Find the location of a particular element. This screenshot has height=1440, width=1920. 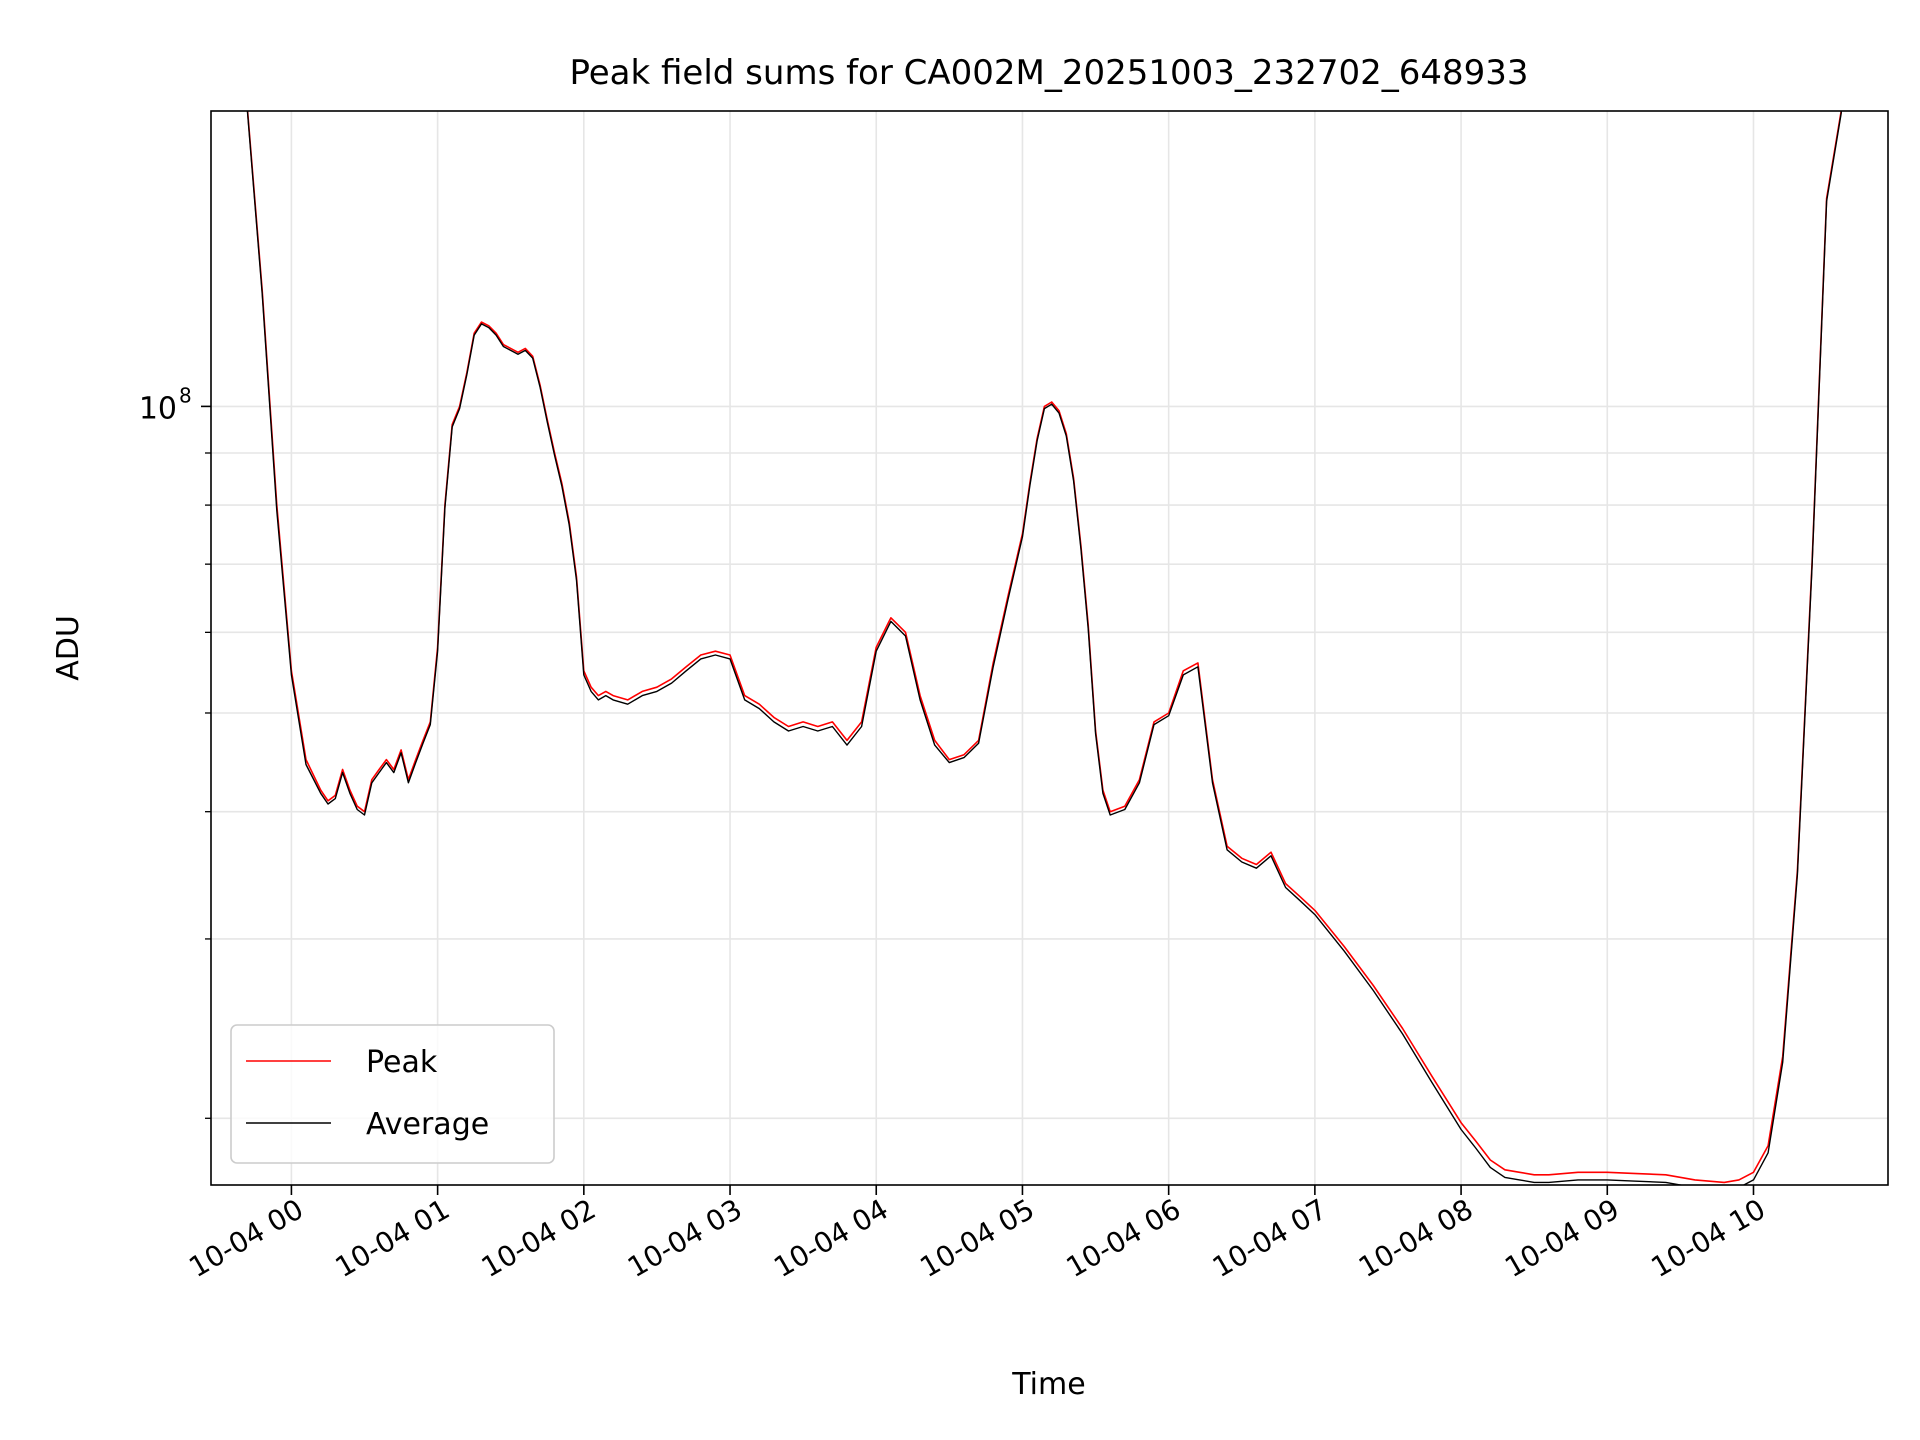

y-tick-label: 10 is located at coordinates (158, 408).